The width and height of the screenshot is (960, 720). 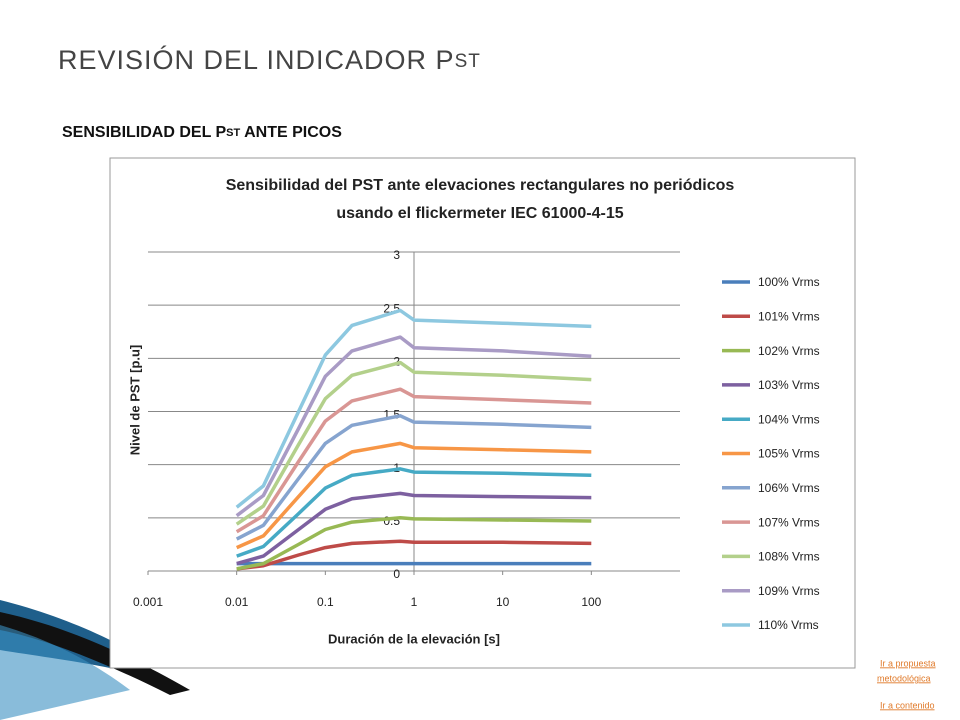 What do you see at coordinates (789, 591) in the screenshot?
I see `legend-label: 109% Vrms` at bounding box center [789, 591].